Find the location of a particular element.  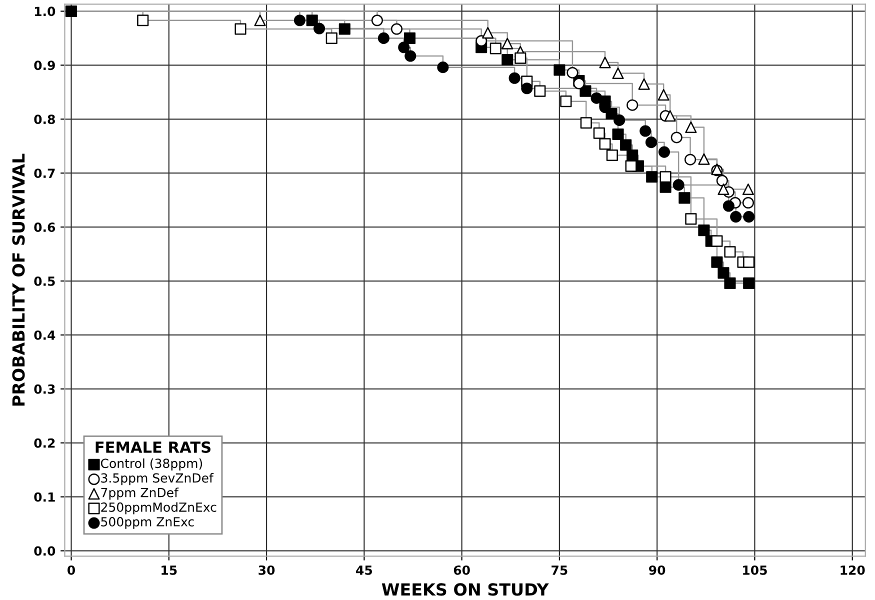

x-tick-label: 60 is located at coordinates (462, 570).